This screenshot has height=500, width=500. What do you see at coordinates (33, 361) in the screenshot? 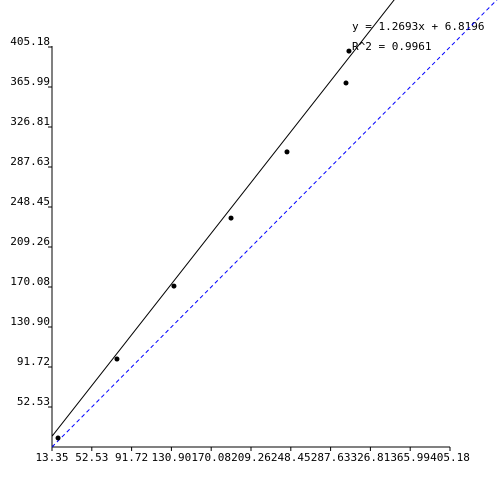
I see `y-tick-label: 91.72` at bounding box center [33, 361].